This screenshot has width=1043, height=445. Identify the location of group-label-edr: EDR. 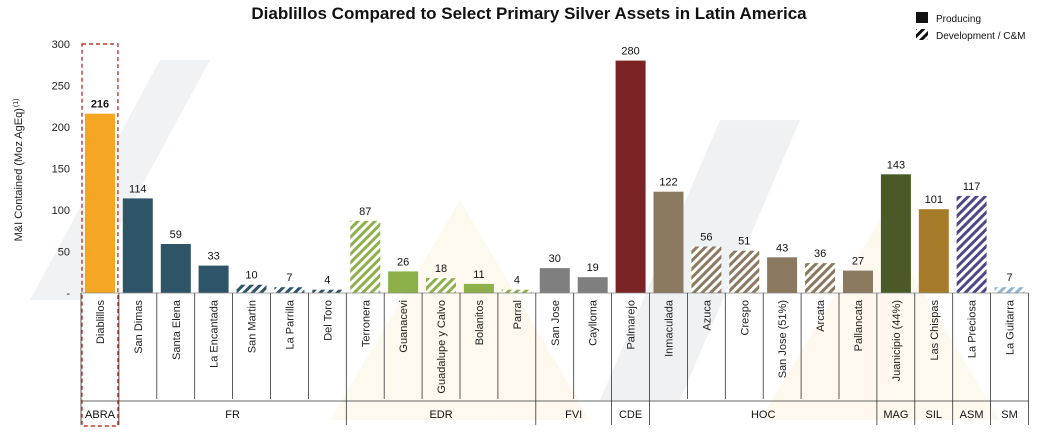
(440, 415).